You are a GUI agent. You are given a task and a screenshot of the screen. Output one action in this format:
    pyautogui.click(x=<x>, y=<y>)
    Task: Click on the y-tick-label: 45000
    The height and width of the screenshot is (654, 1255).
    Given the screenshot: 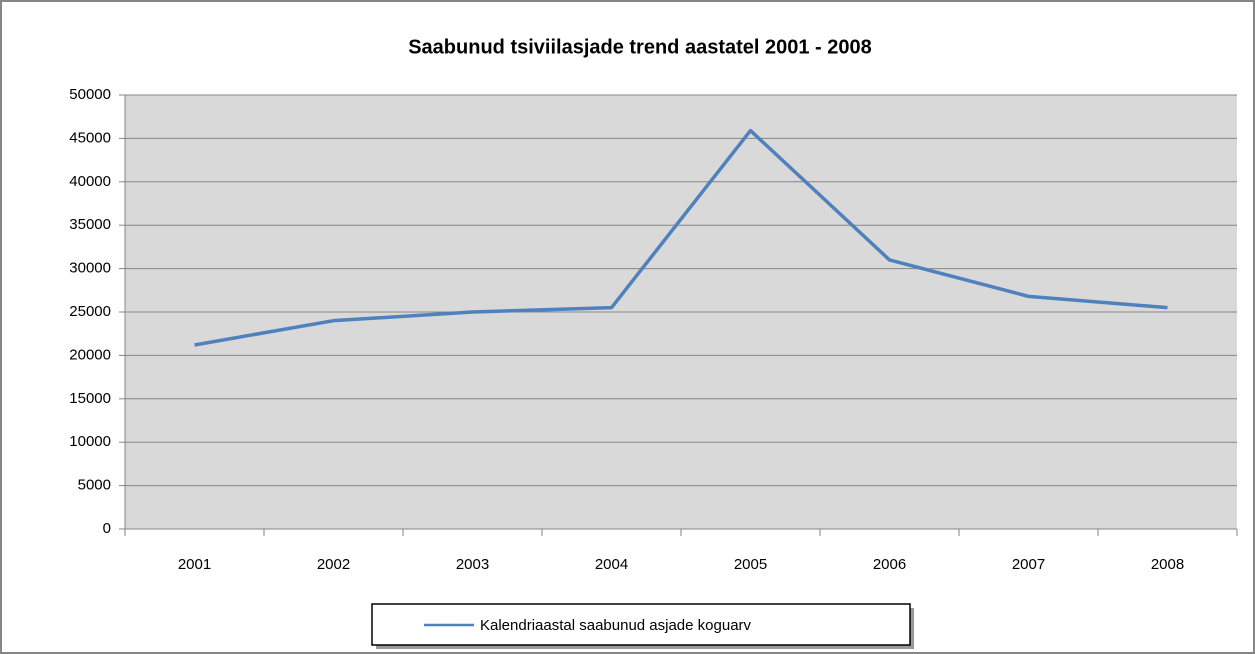 What is the action you would take?
    pyautogui.click(x=90, y=137)
    